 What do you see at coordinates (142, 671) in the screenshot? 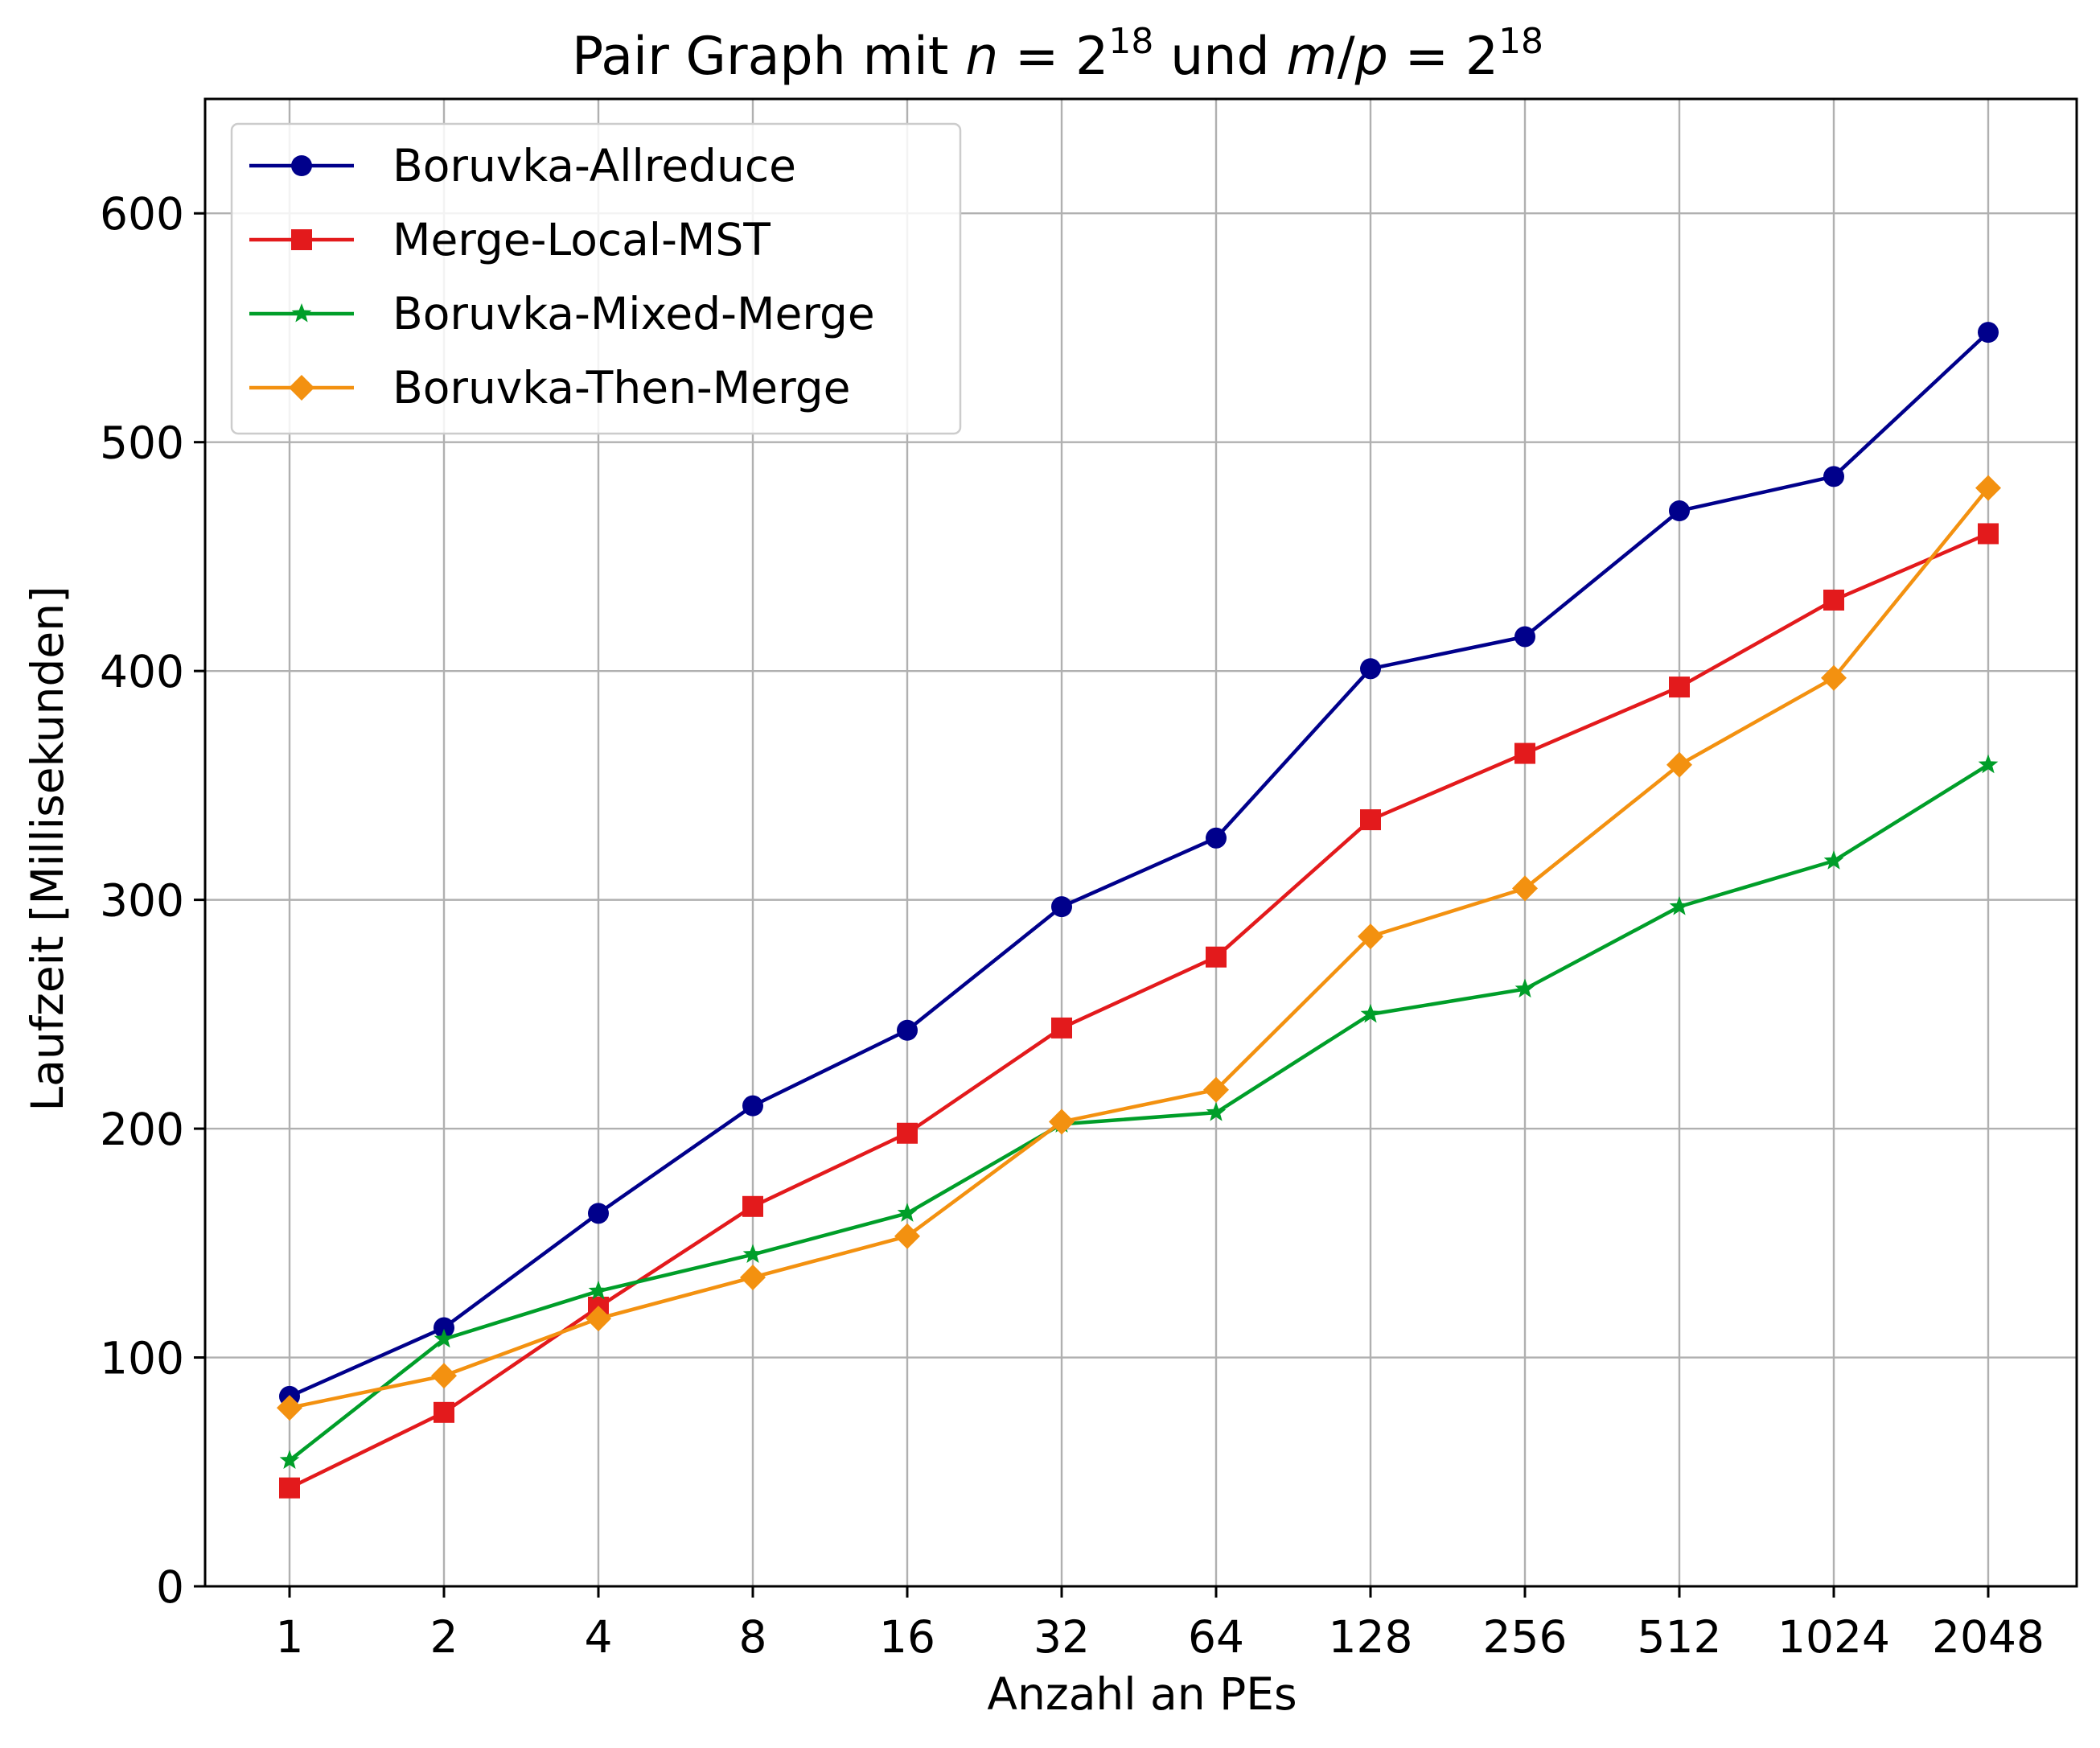
I see `y-tick-label: 400` at bounding box center [142, 671].